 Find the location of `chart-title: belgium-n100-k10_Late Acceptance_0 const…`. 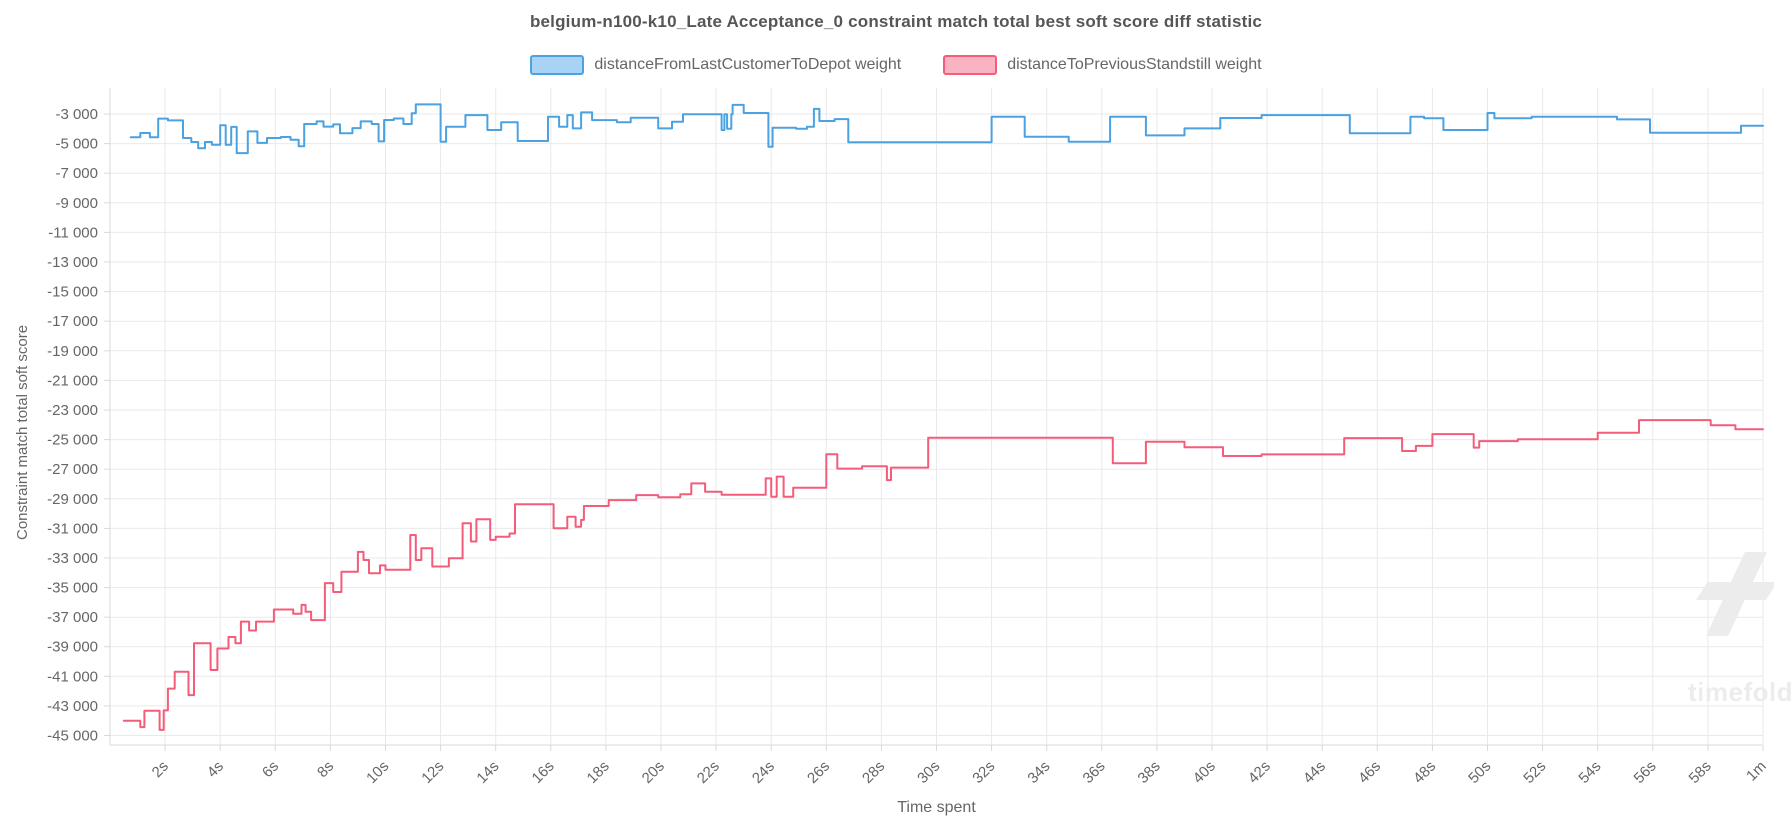

chart-title: belgium-n100-k10_Late Acceptance_0 const… is located at coordinates (896, 21).